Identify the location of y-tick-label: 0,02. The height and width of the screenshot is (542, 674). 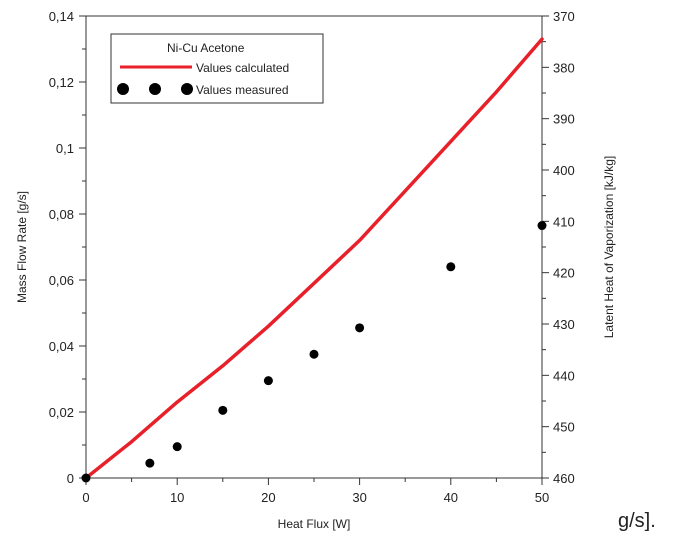
(61, 412).